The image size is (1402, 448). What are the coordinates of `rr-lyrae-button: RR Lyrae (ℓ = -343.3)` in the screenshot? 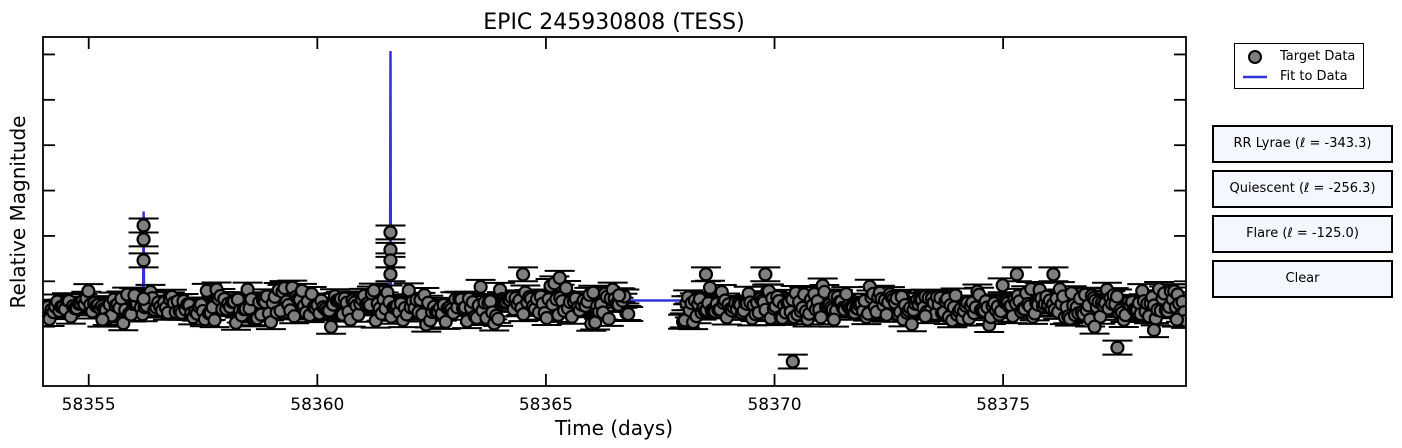 It's located at (1302, 144).